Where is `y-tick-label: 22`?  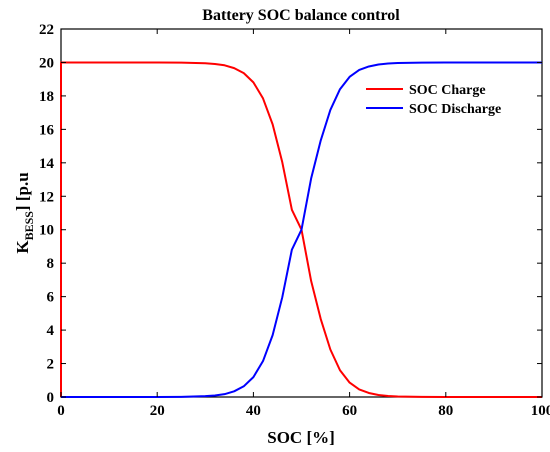
y-tick-label: 22 is located at coordinates (46, 30).